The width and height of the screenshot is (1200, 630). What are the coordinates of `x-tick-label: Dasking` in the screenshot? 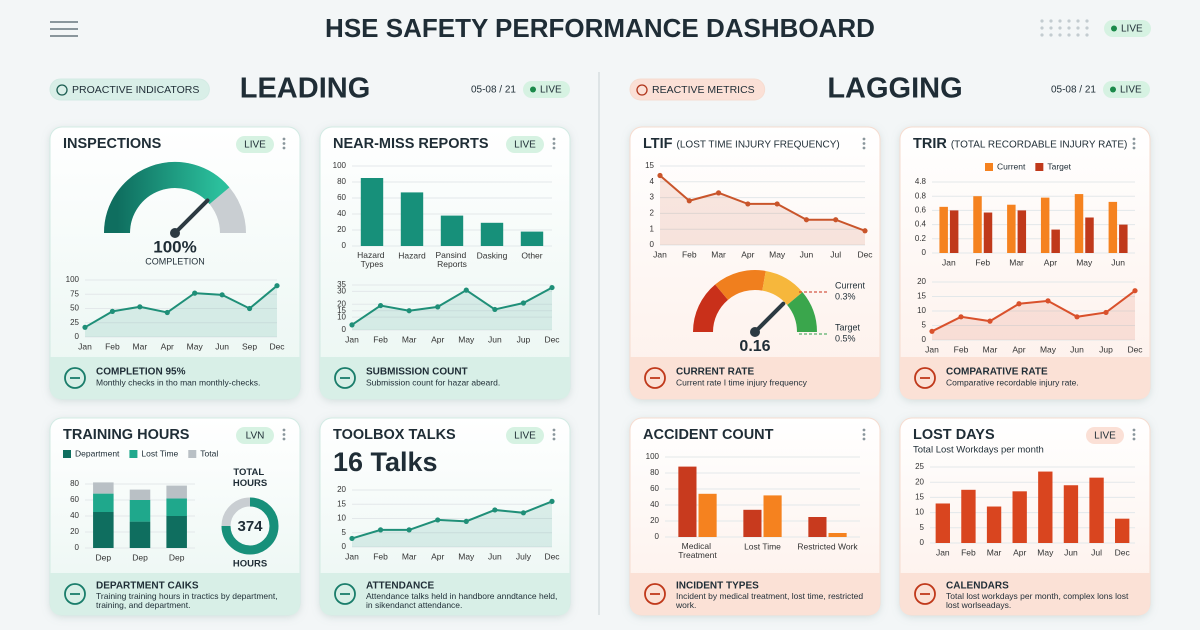 It's located at (492, 255).